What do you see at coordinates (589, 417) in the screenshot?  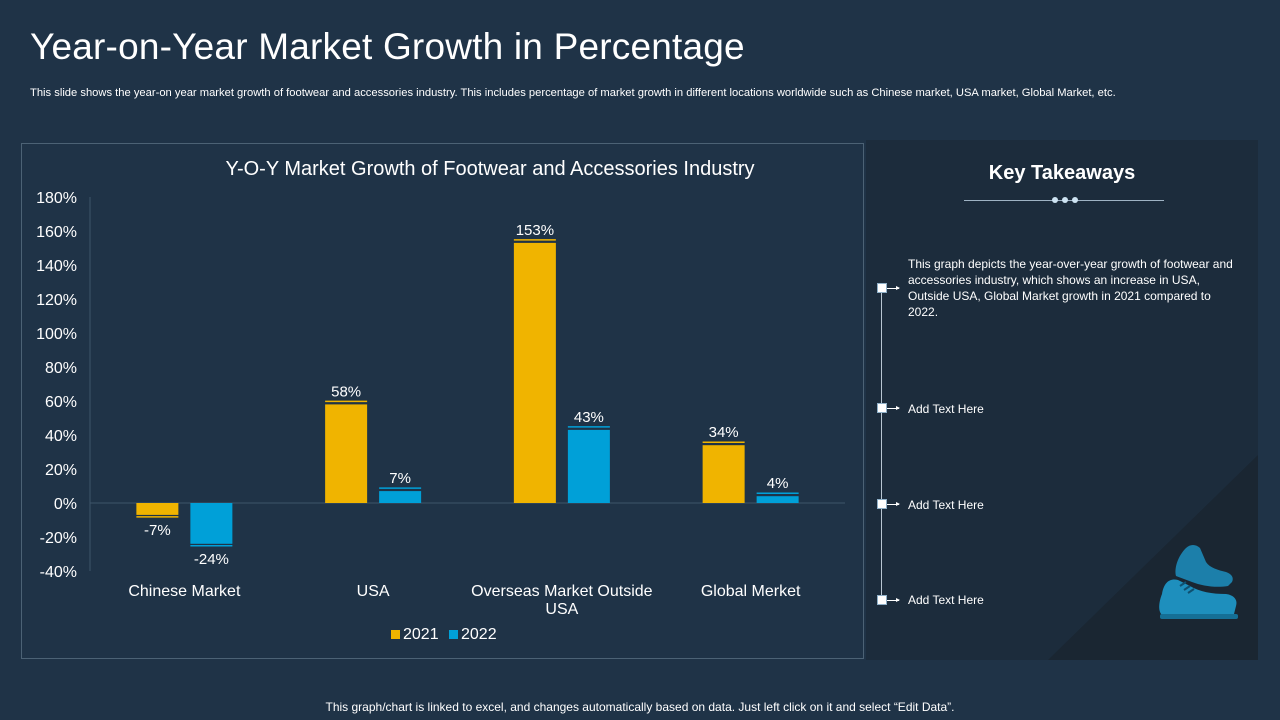 I see `data-label: 43%` at bounding box center [589, 417].